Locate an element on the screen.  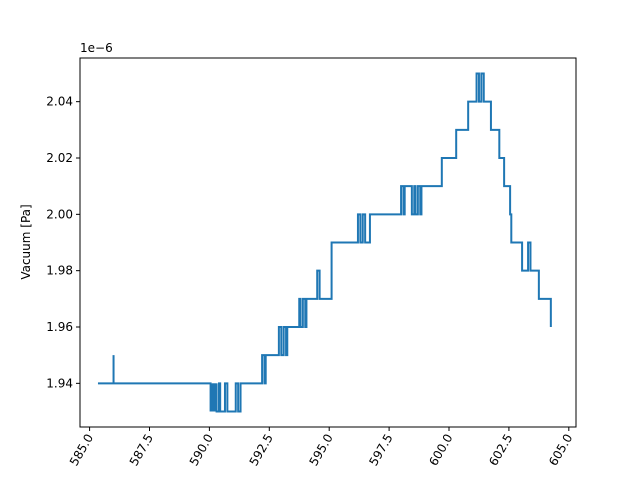
y-axis: 1.94 1.96 1.98 2.00 2.02 2.04 is located at coordinates (63, 242).